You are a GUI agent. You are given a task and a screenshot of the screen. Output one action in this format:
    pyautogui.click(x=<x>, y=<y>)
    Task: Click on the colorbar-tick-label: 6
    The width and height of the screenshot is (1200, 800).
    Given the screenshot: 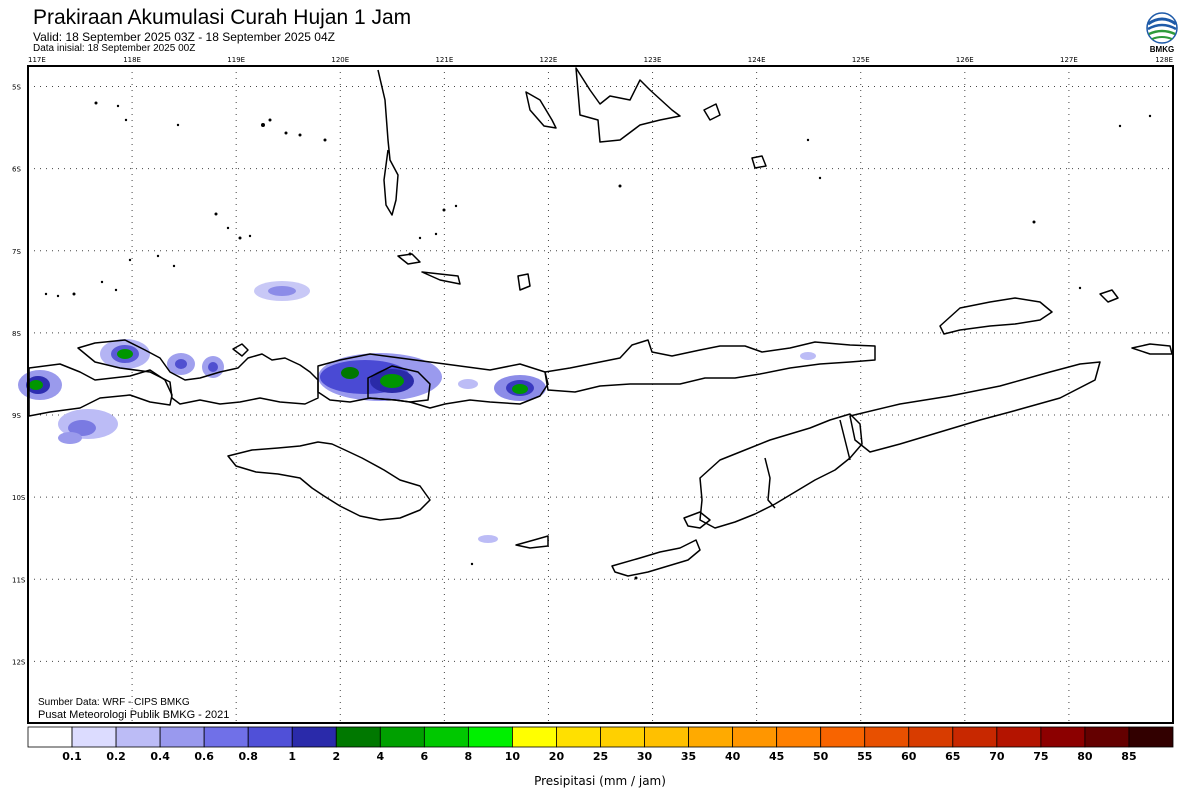 What is the action you would take?
    pyautogui.click(x=424, y=756)
    